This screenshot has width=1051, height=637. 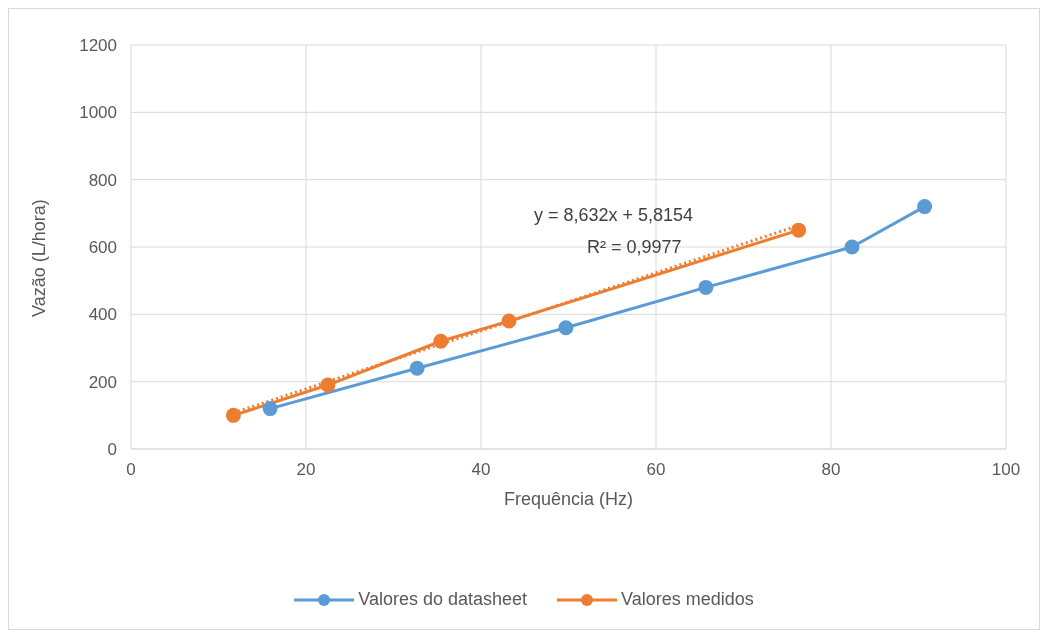 What do you see at coordinates (443, 599) in the screenshot?
I see `legend-label: Valores do datasheet` at bounding box center [443, 599].